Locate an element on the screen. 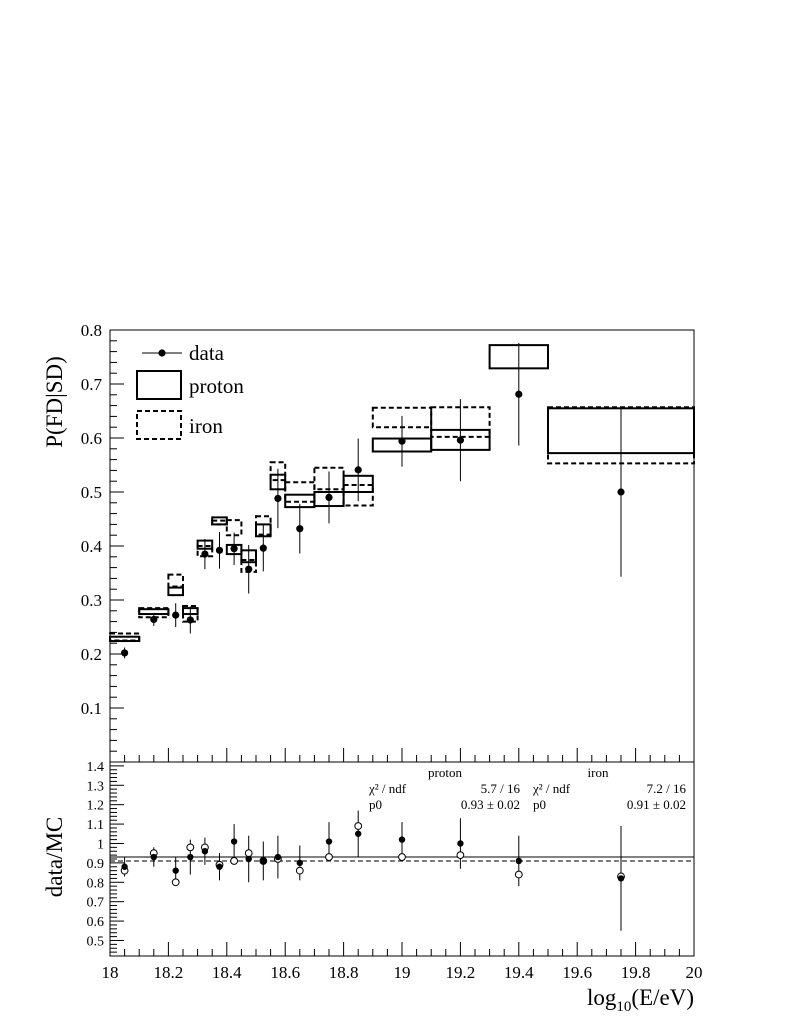 The width and height of the screenshot is (789, 1021). x-tick-label: 18.6 is located at coordinates (285, 972).